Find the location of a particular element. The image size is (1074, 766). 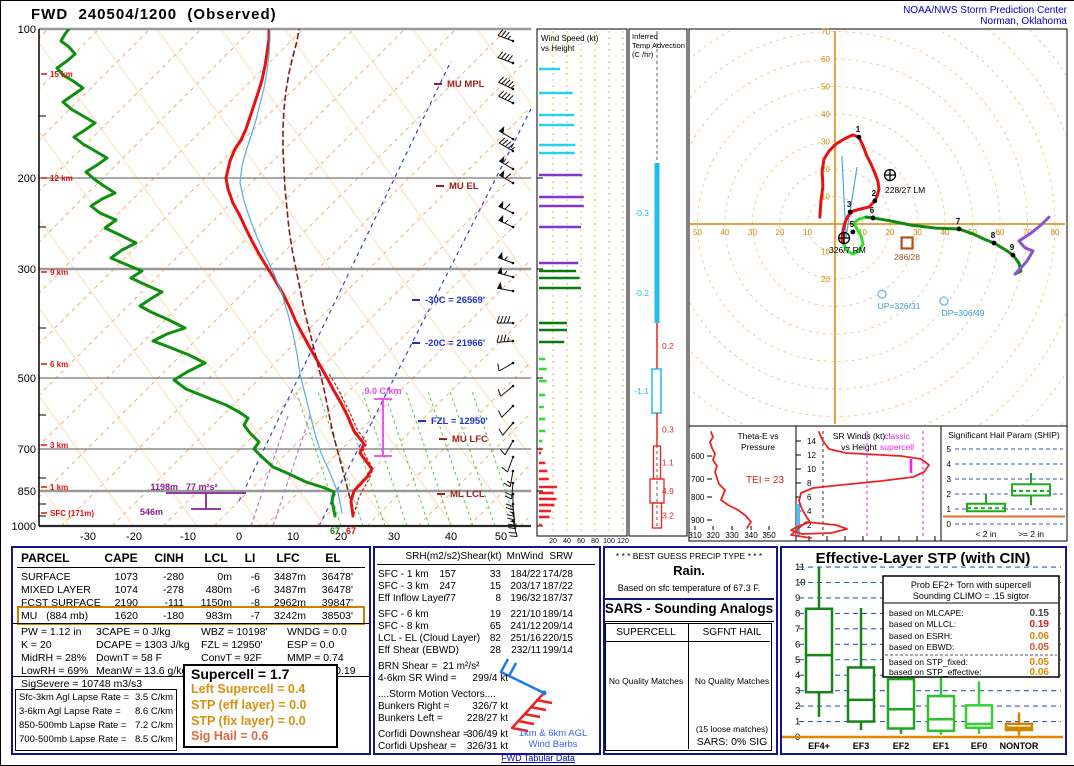

hodo-tick-label: 70 is located at coordinates (825, 32).